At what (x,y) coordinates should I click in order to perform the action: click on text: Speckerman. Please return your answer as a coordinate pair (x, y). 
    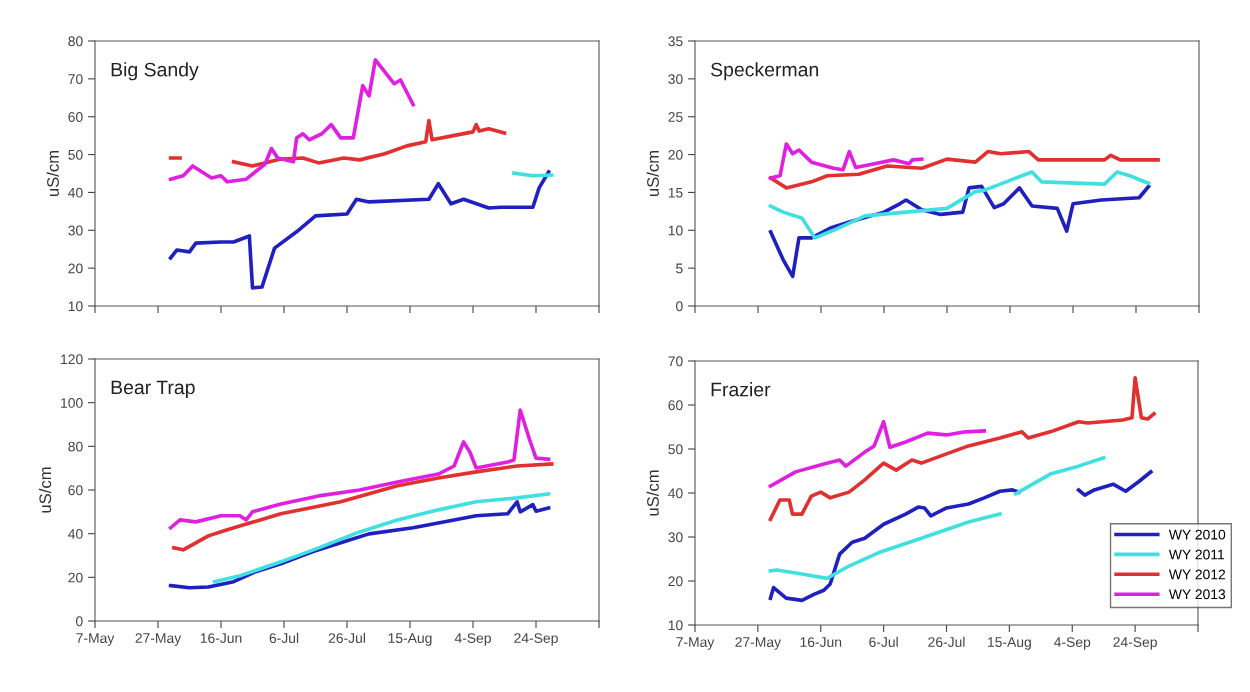
    Looking at the image, I should click on (765, 71).